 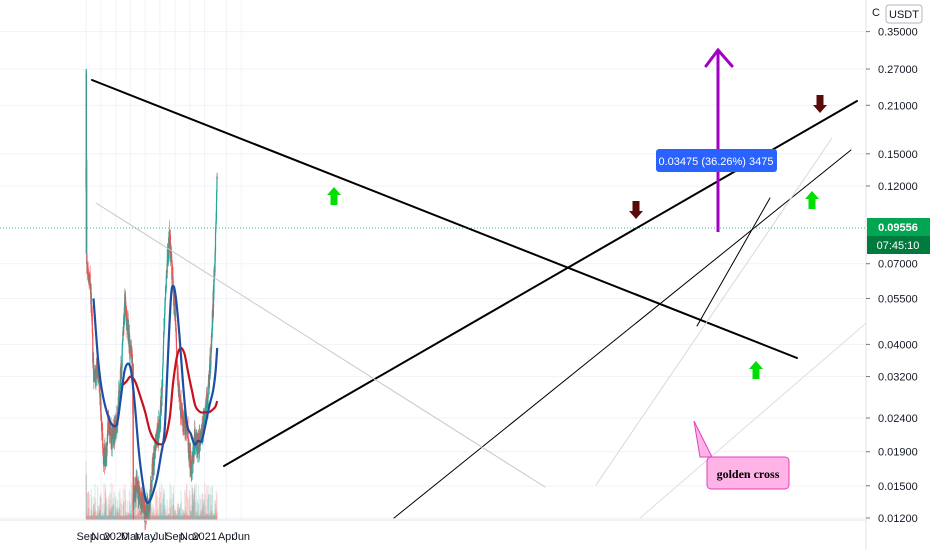 What do you see at coordinates (898, 245) in the screenshot?
I see `countdown-badge` at bounding box center [898, 245].